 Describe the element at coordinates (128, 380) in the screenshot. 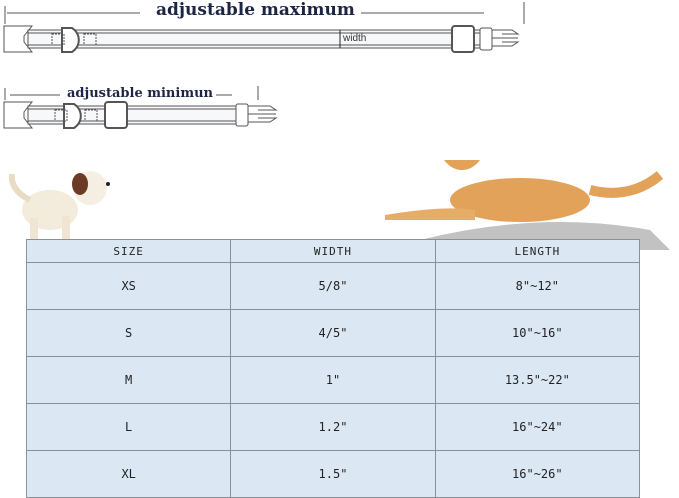

I see `size-cell: M` at that location.